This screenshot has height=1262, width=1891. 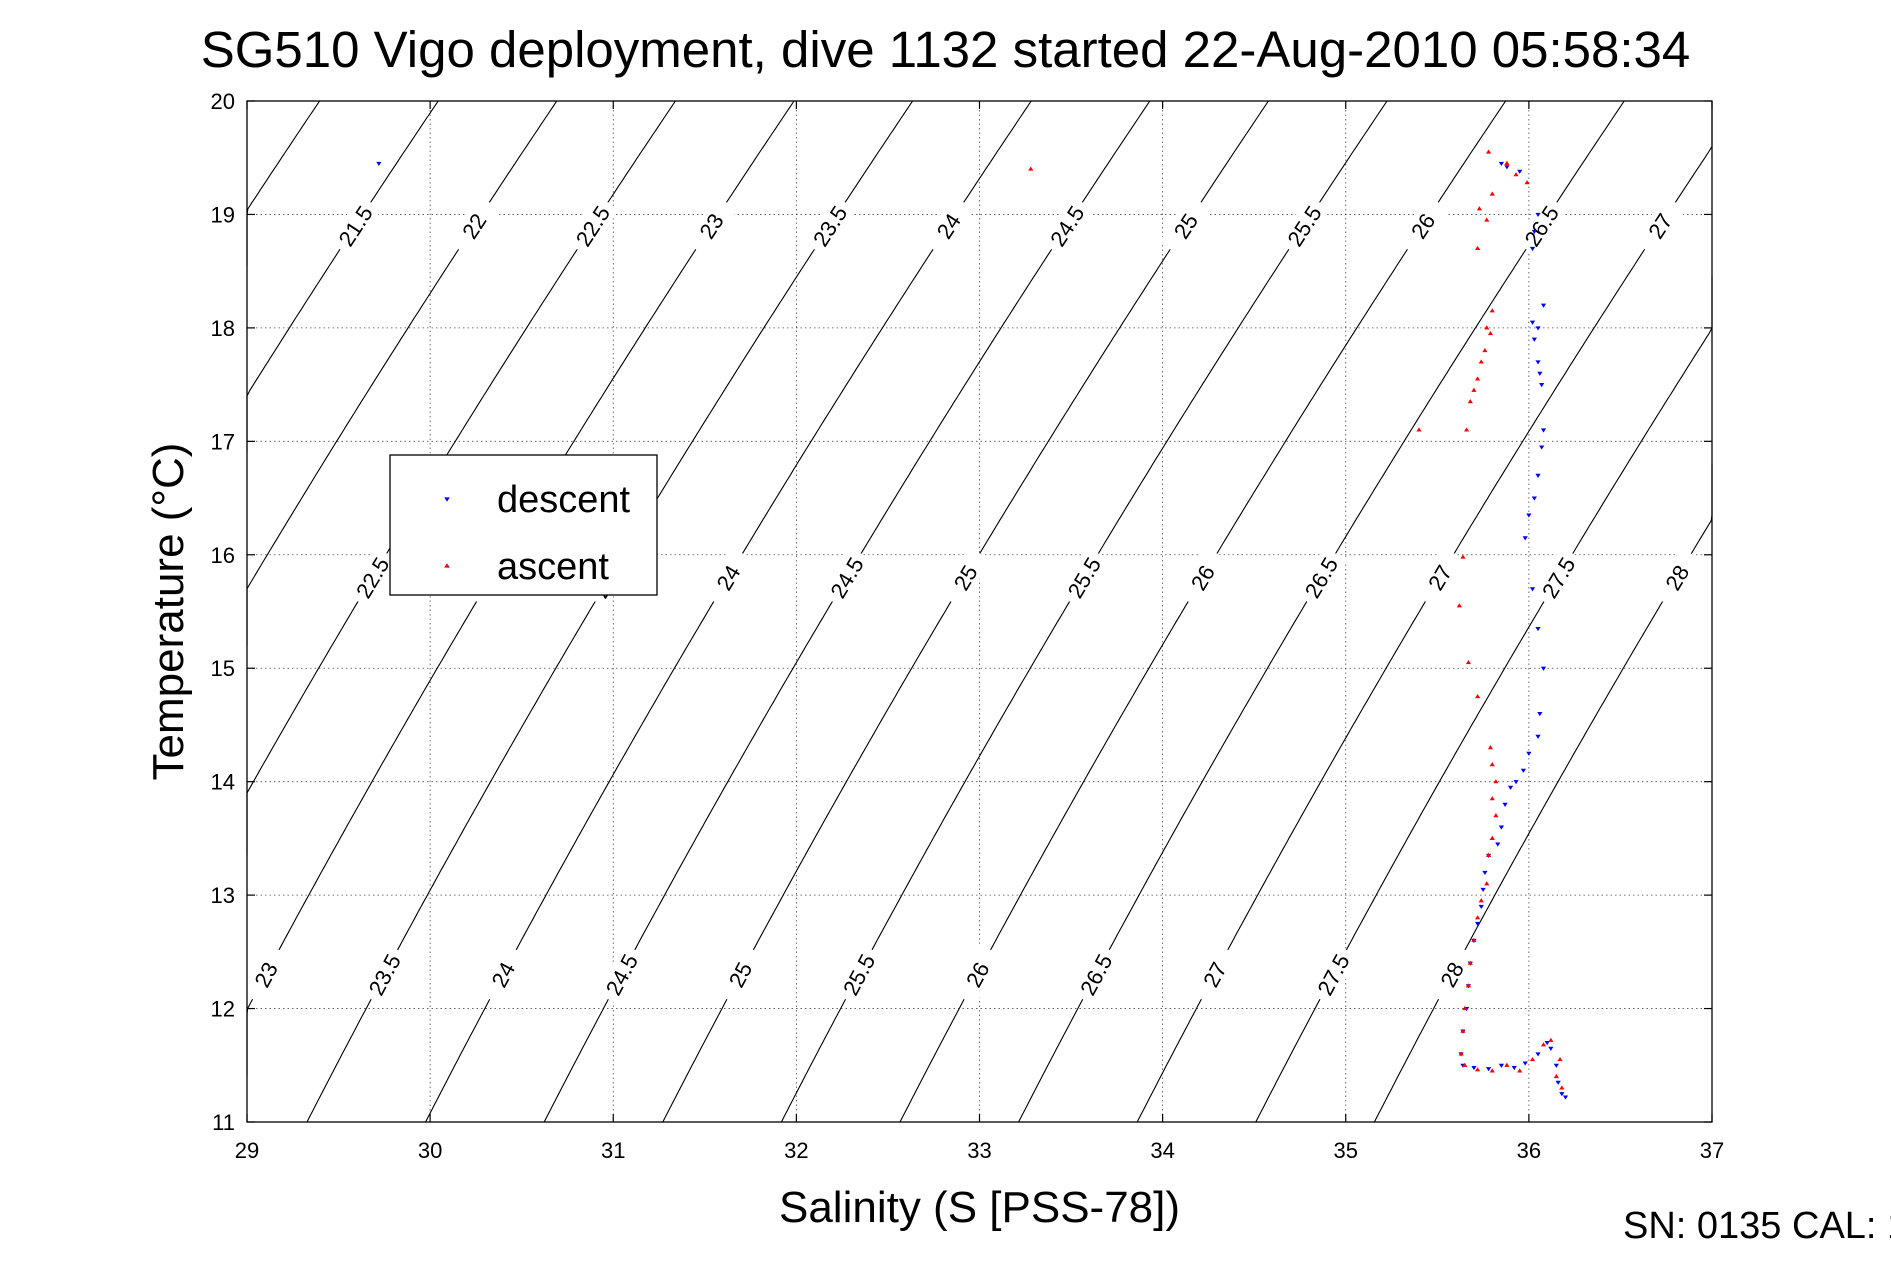 I want to click on x-tick-label: 29, so click(x=247, y=1150).